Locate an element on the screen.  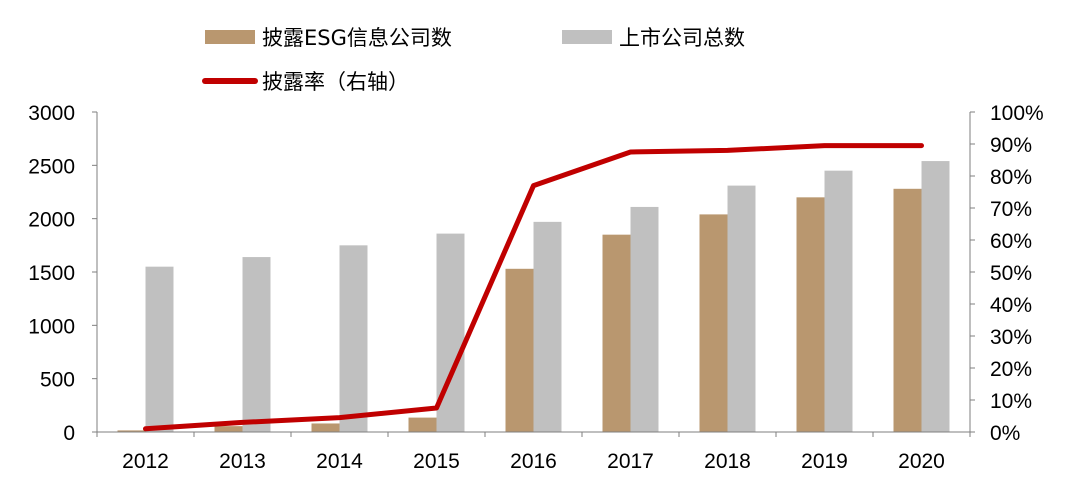
y-right-tick-label: 30% is located at coordinates (1011, 337).